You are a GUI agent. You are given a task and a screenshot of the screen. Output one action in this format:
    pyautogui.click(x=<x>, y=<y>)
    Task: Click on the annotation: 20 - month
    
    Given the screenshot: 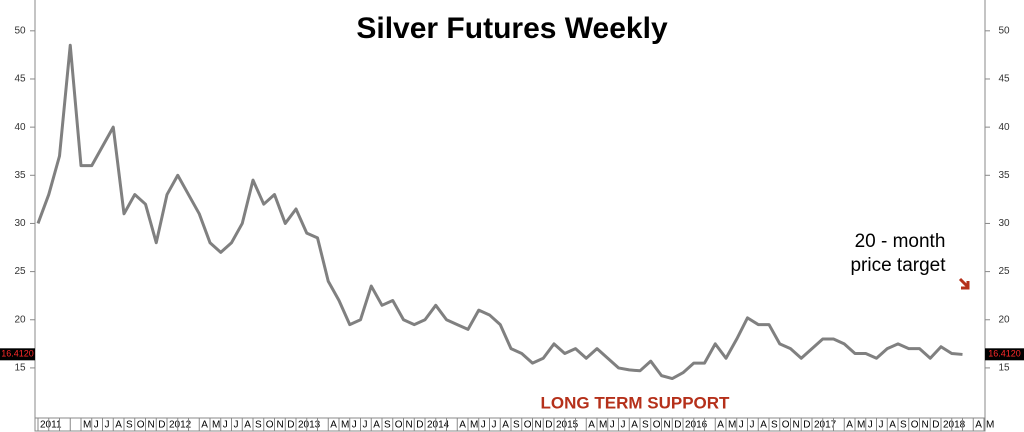 What is the action you would take?
    pyautogui.click(x=900, y=241)
    